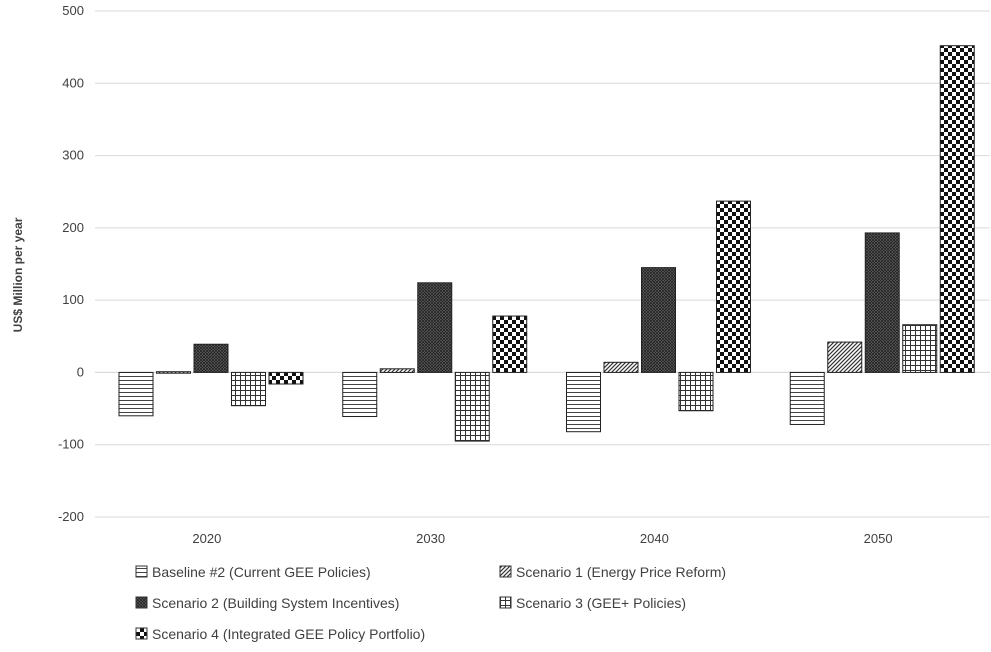 This screenshot has width=991, height=652. I want to click on bar-scenario-1-2030, so click(397, 370).